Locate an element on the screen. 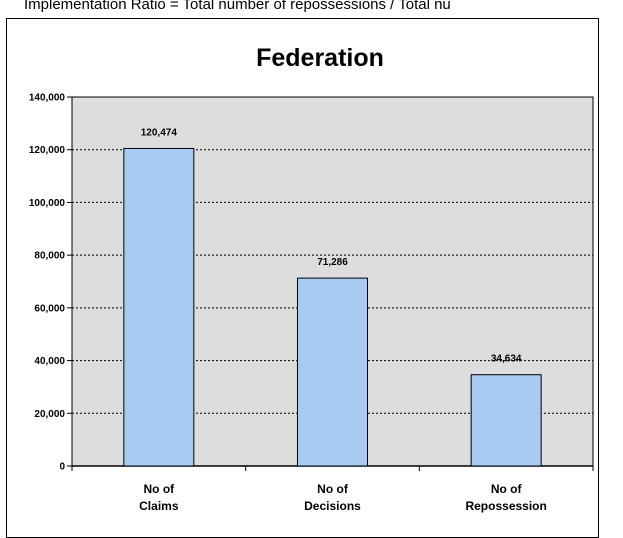 Image resolution: width=623 pixels, height=538 pixels. data-label: 120,474 is located at coordinates (159, 132).